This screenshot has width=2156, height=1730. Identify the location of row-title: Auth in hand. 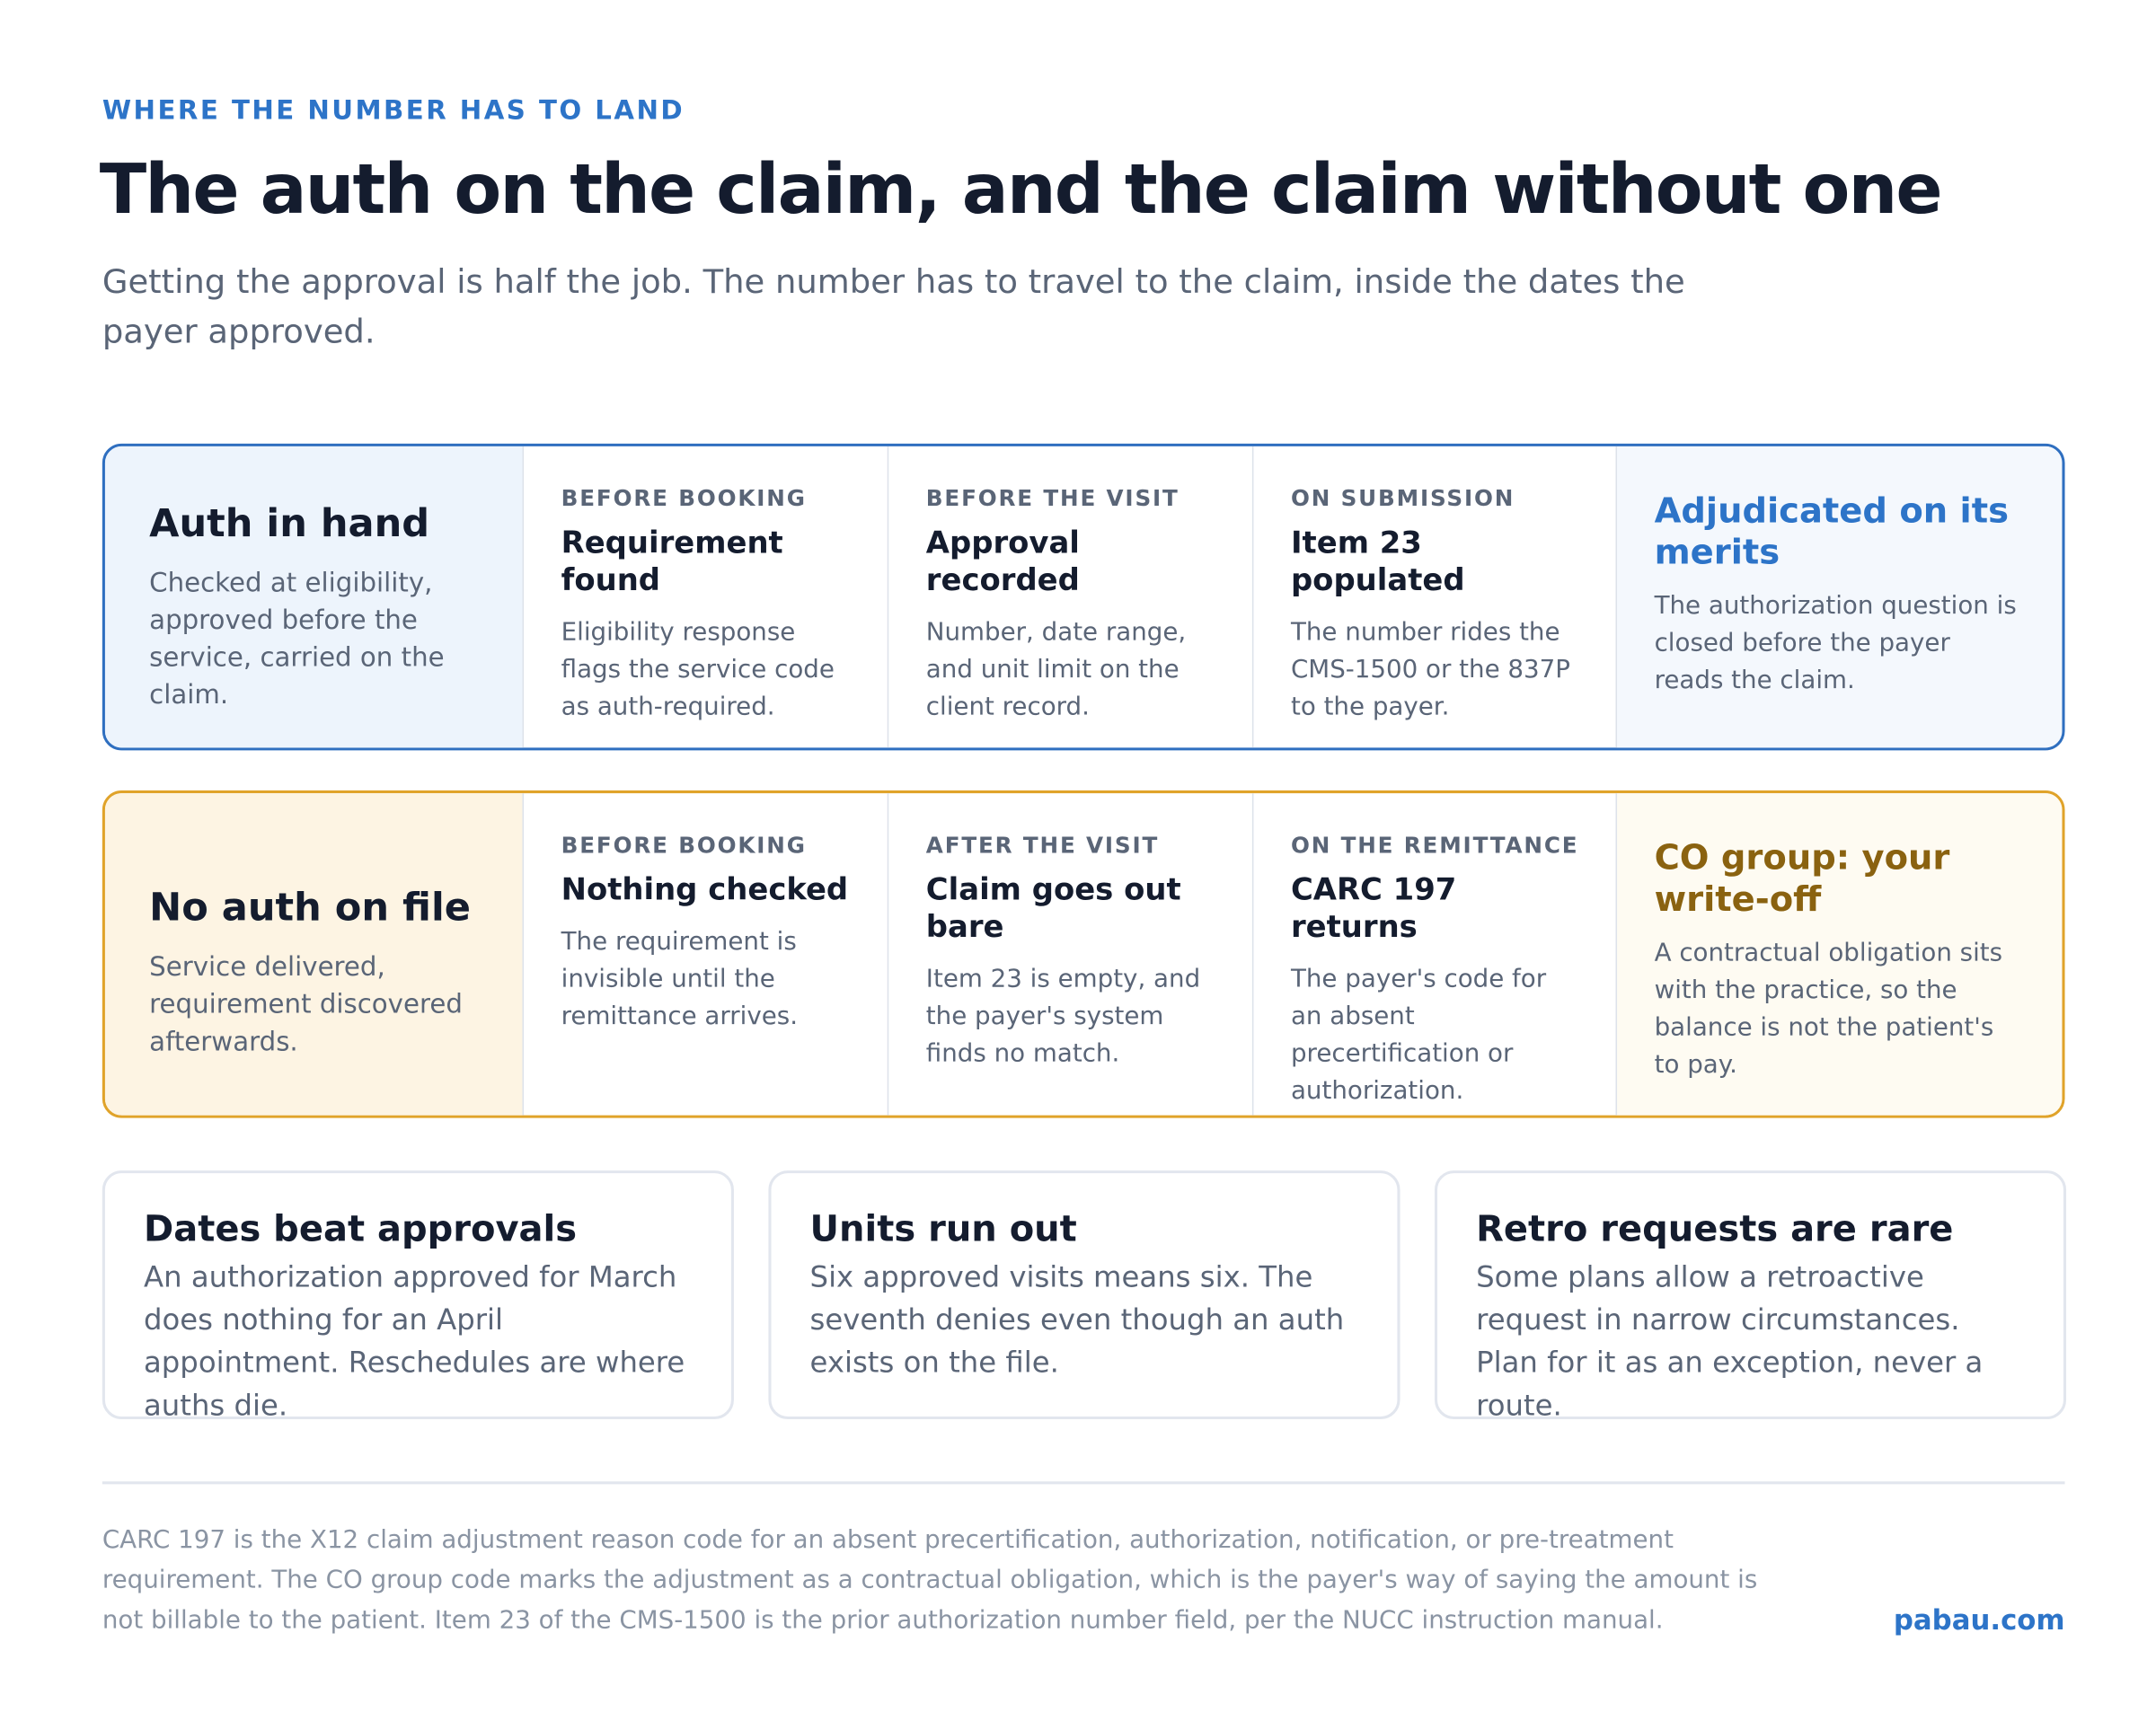
(290, 522).